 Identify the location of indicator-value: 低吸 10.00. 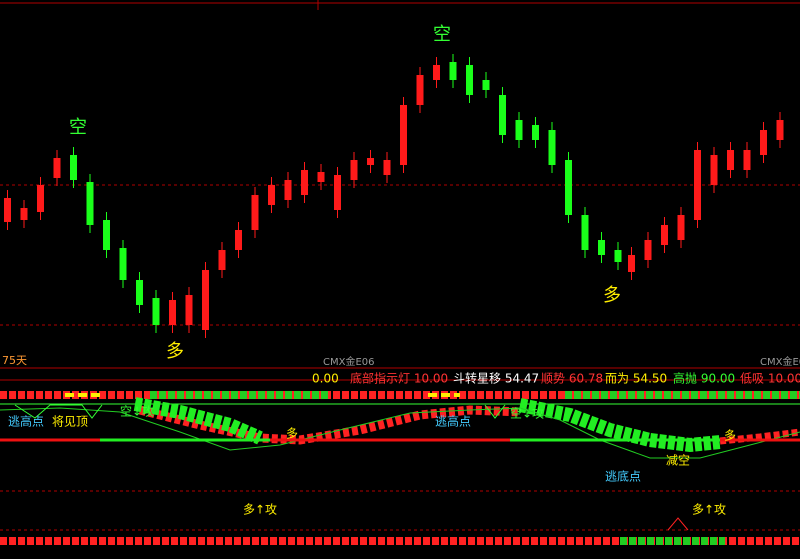
(770, 379).